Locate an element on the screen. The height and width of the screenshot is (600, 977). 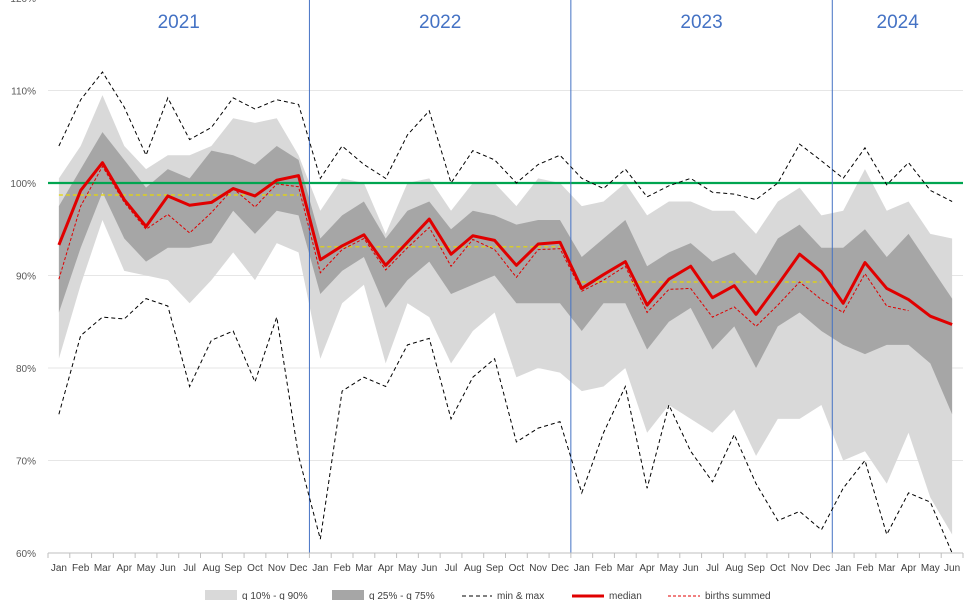
legend-label-q10-q90: q 10% - q 90% is located at coordinates (275, 595).